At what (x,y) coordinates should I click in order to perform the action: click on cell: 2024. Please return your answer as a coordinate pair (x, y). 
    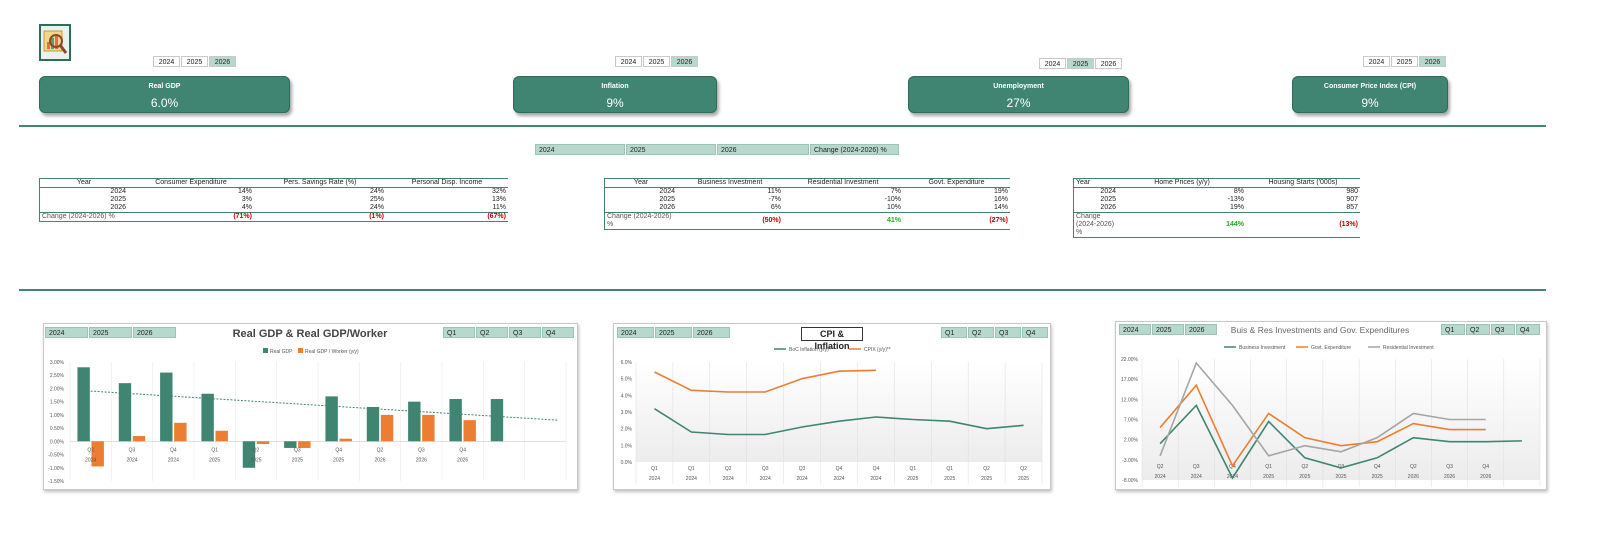
    Looking at the image, I should click on (118, 191).